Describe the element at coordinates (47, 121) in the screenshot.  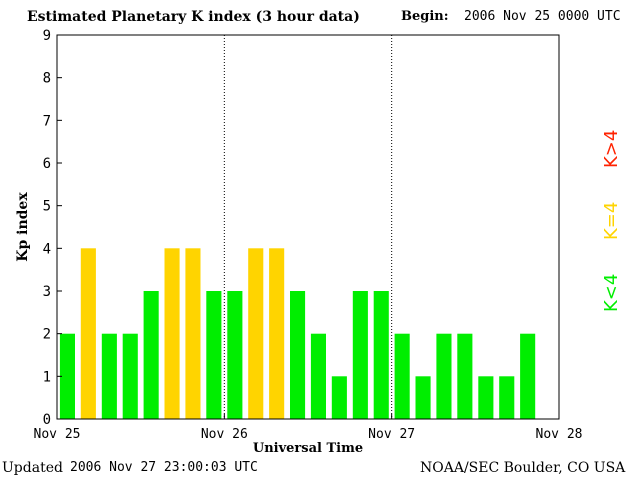
I see `y-tick-label: 7` at that location.